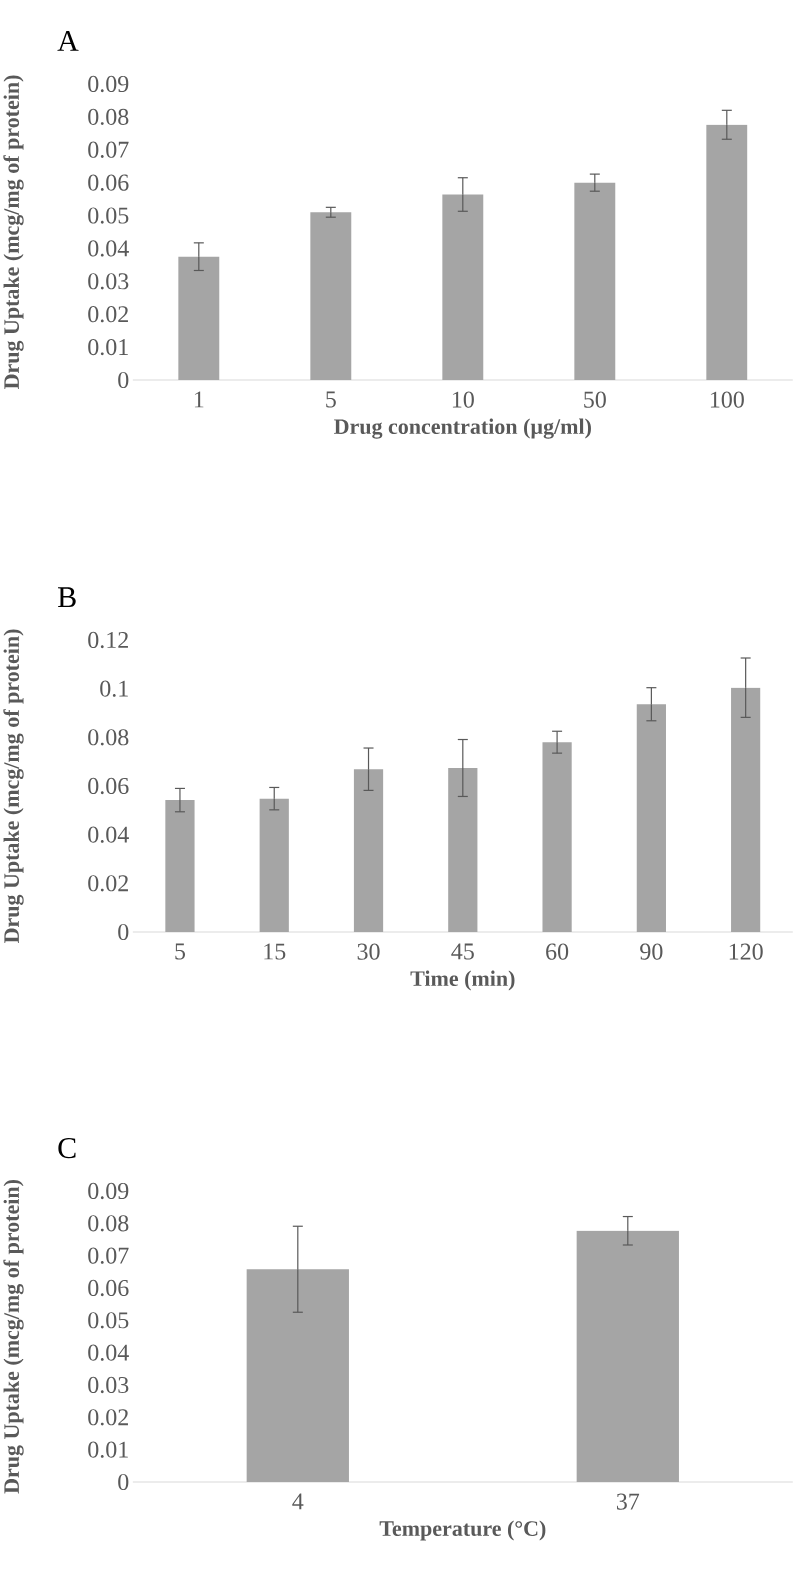 Image resolution: width=796 pixels, height=1569 pixels. I want to click on x-tick-label: 50, so click(595, 399).